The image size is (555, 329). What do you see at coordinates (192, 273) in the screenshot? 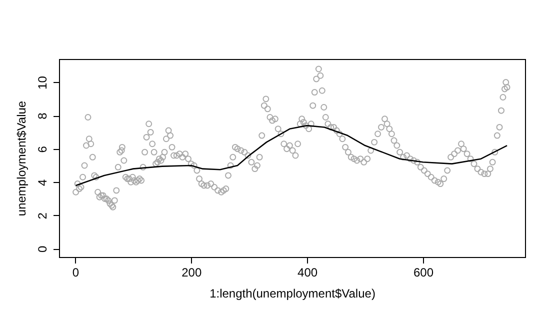
I see `x-tick-label: 200` at bounding box center [192, 273].